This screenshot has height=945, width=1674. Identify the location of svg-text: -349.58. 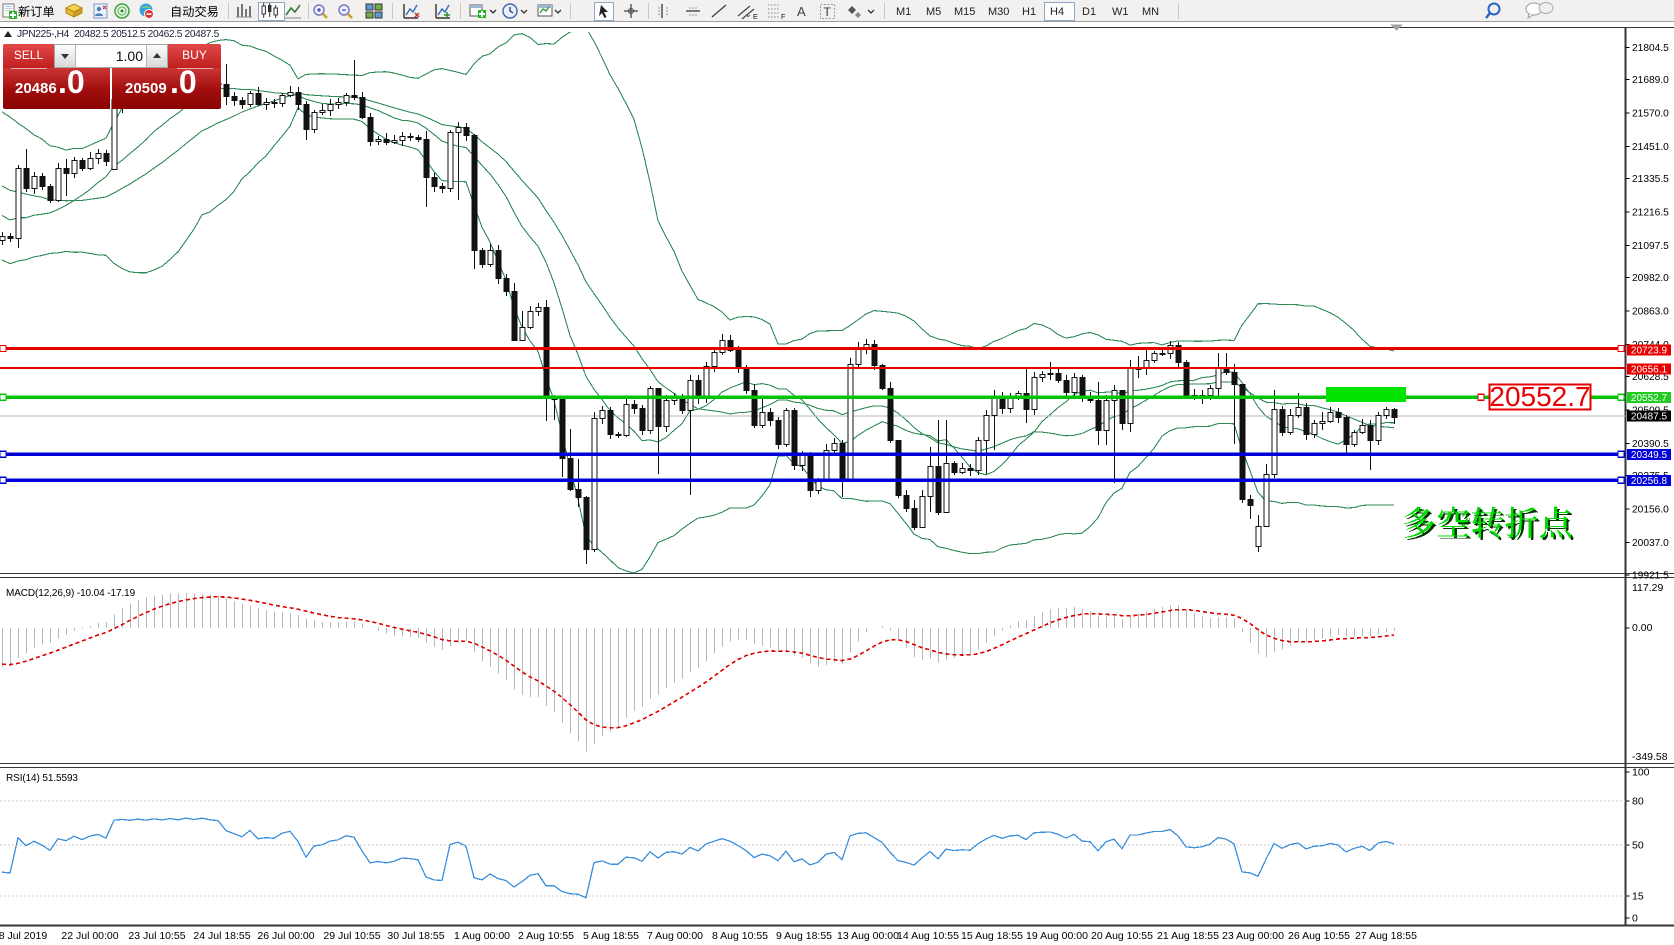
(1650, 757).